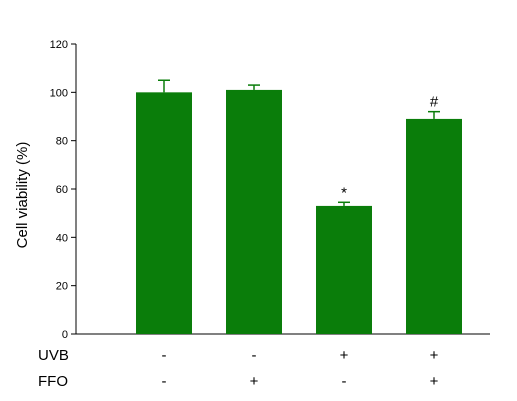  I want to click on y-tick-label: 20, so click(62, 287).